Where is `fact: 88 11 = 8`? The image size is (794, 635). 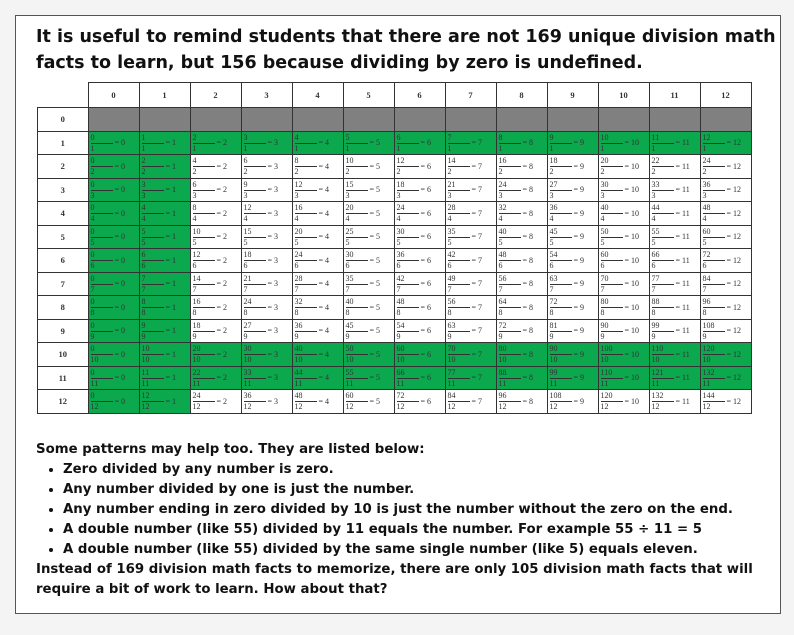
fact: 88 11 = 8 is located at coordinates (522, 378).